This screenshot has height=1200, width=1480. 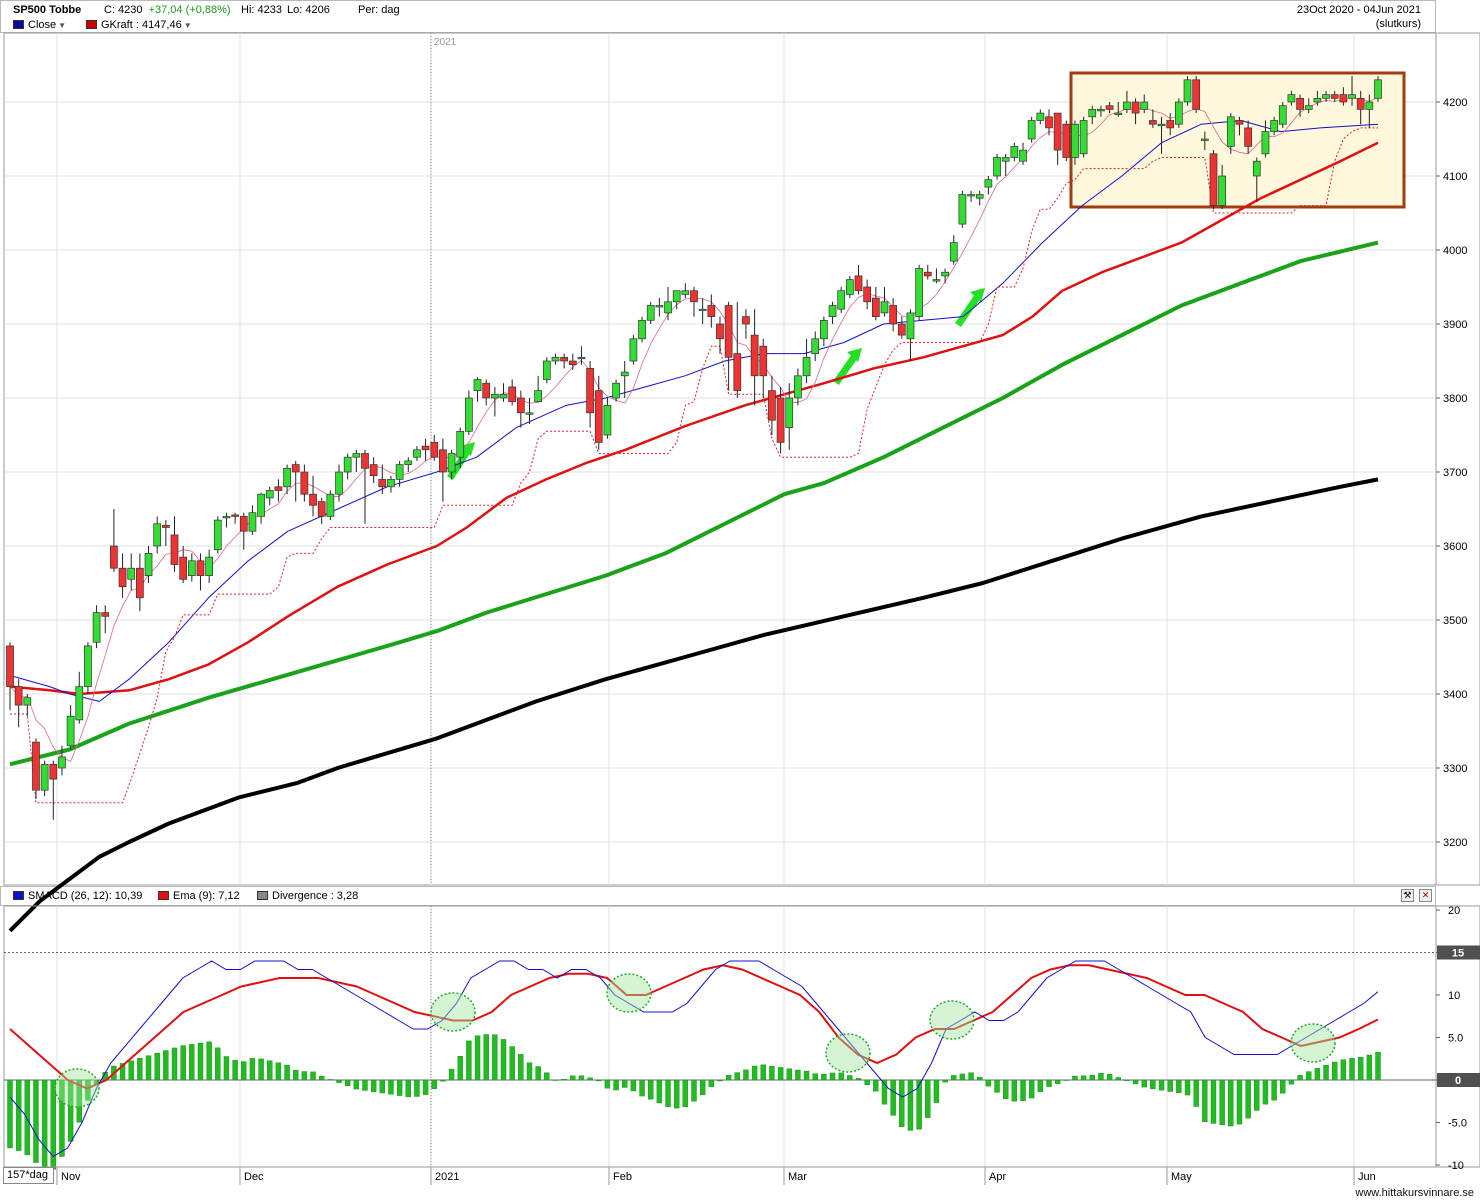 I want to click on x-tick-label: Apr, so click(x=997, y=1177).